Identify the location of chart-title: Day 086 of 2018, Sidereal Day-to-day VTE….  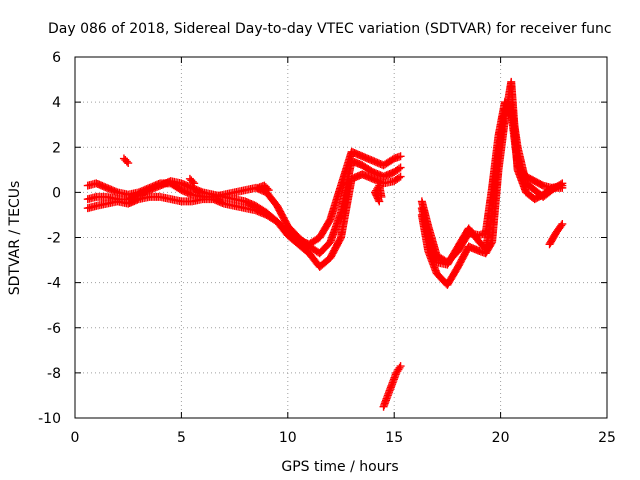
(330, 29).